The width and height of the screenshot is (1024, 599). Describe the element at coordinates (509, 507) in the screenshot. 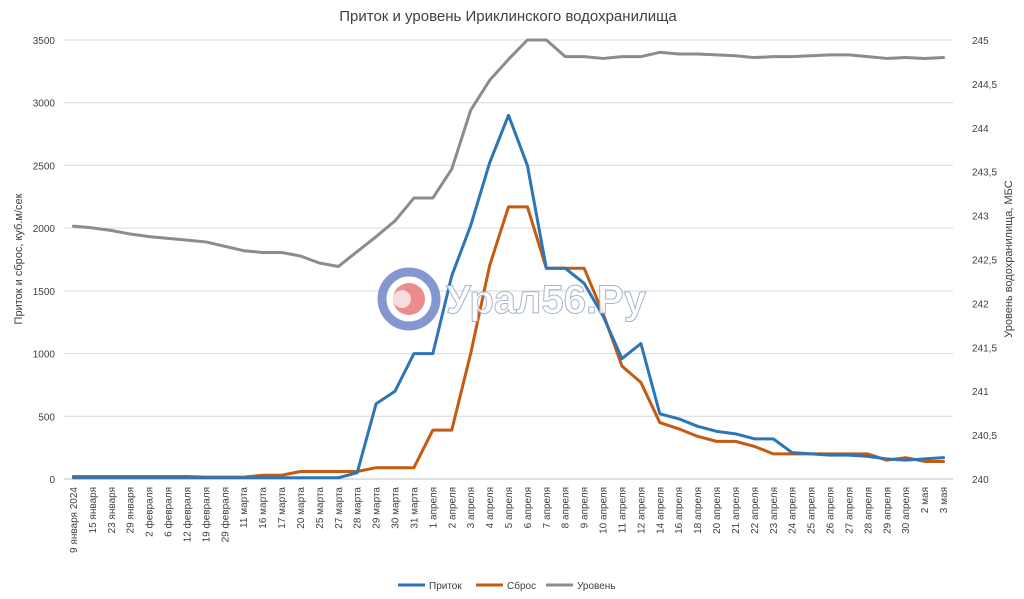

I see `x-tick-label: 5 апреля` at that location.